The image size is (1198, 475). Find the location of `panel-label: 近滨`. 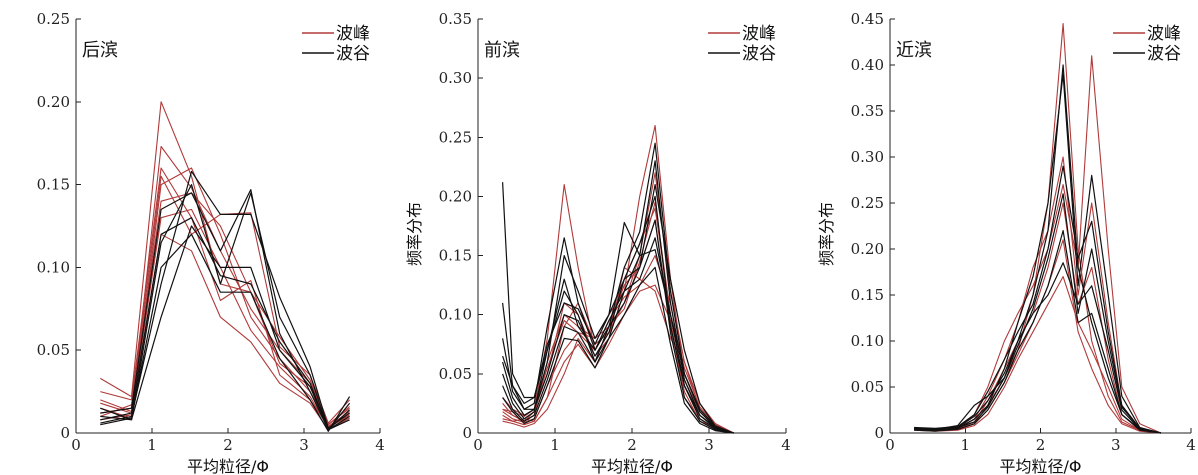

panel-label: 近滨 is located at coordinates (914, 50).